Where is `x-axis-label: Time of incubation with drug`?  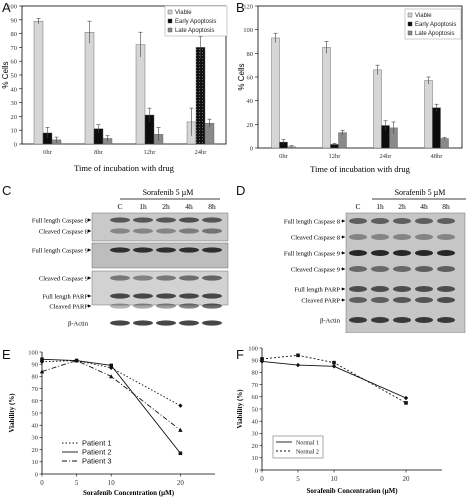
x-axis-label: Time of incubation with drug is located at coordinates (124, 168).